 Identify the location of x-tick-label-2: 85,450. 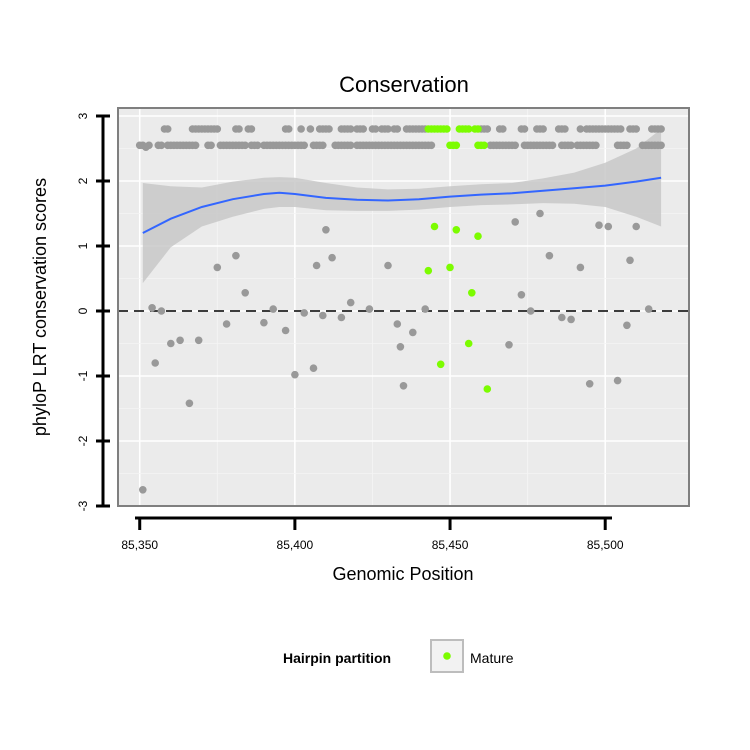
(450, 545).